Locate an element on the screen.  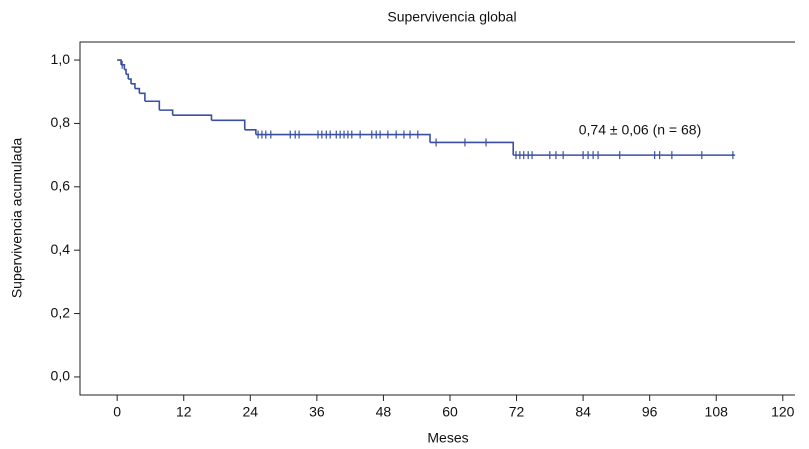
x-tick-label: 48 is located at coordinates (384, 412).